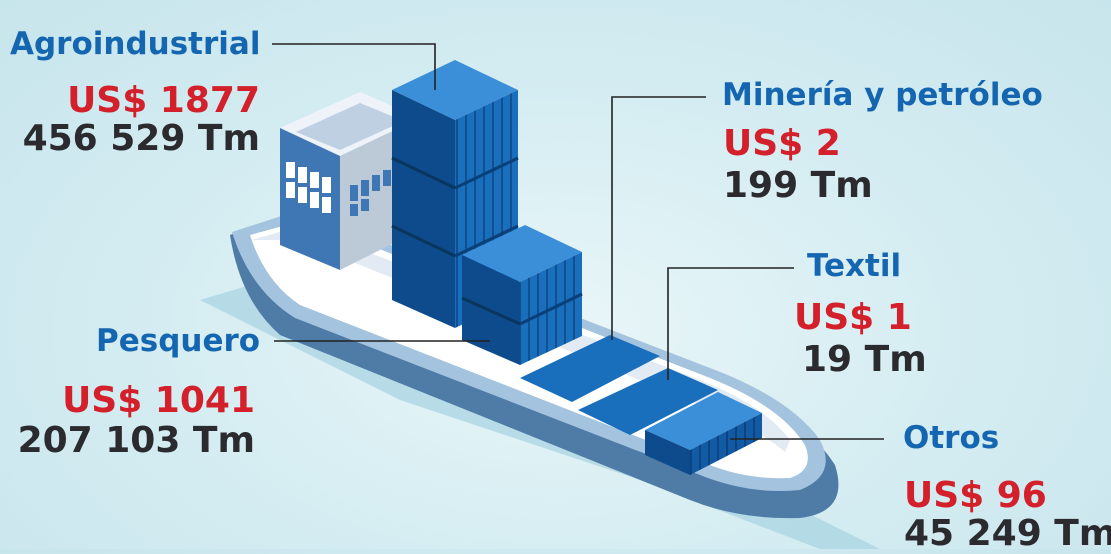  What do you see at coordinates (658, 218) in the screenshot?
I see `leader-mineria` at bounding box center [658, 218].